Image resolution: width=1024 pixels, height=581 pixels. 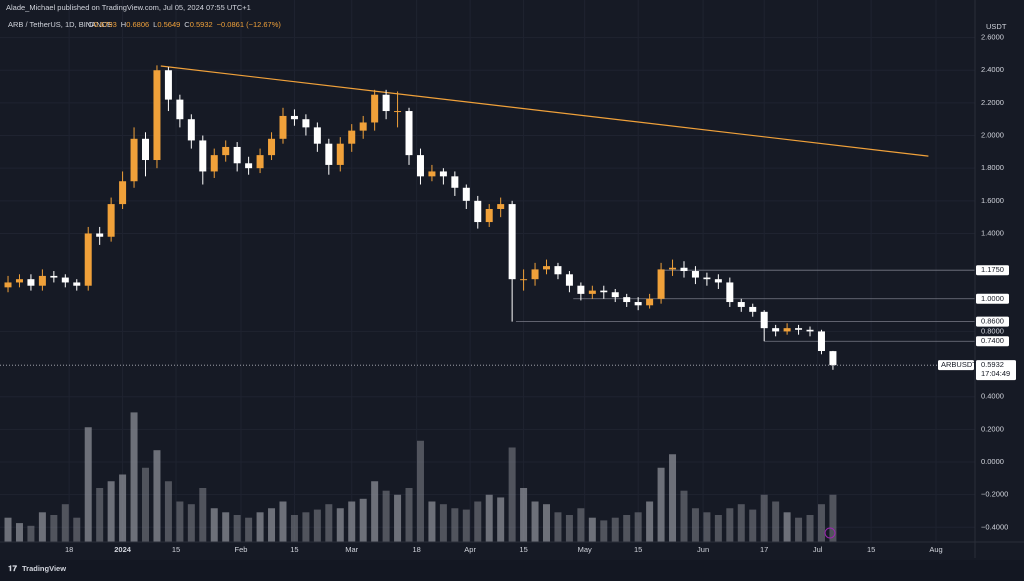 What do you see at coordinates (91, 24) in the screenshot?
I see `ohlc-label: O` at bounding box center [91, 24].